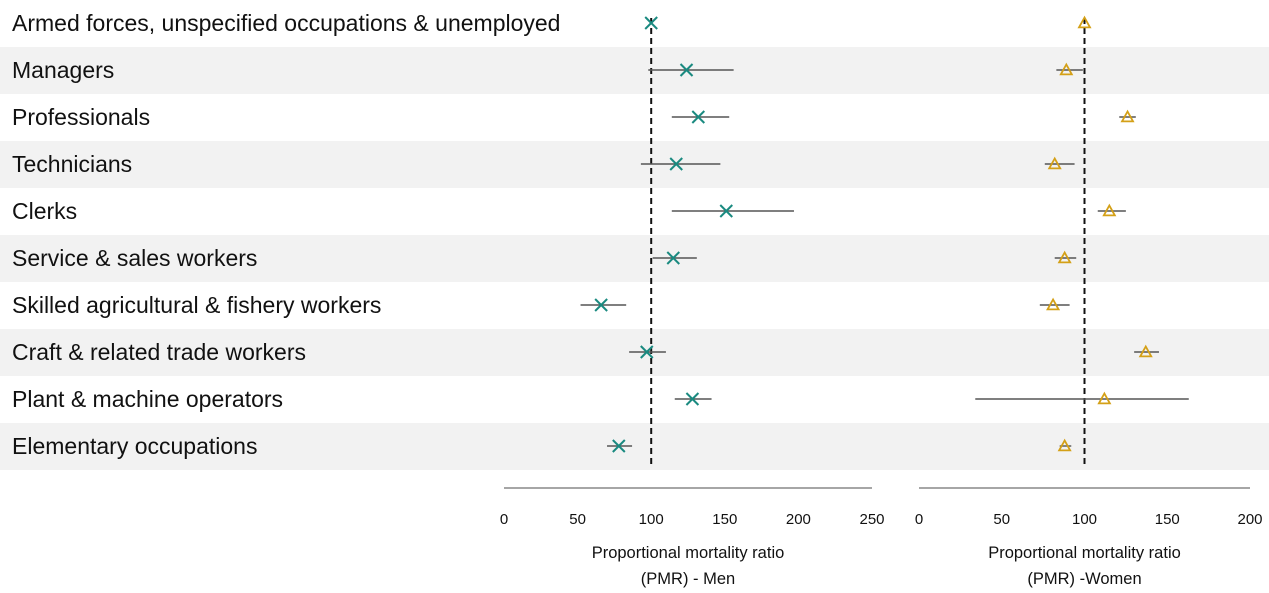 This screenshot has height=593, width=1269. I want to click on category-label: Elementary occupations, so click(134, 446).